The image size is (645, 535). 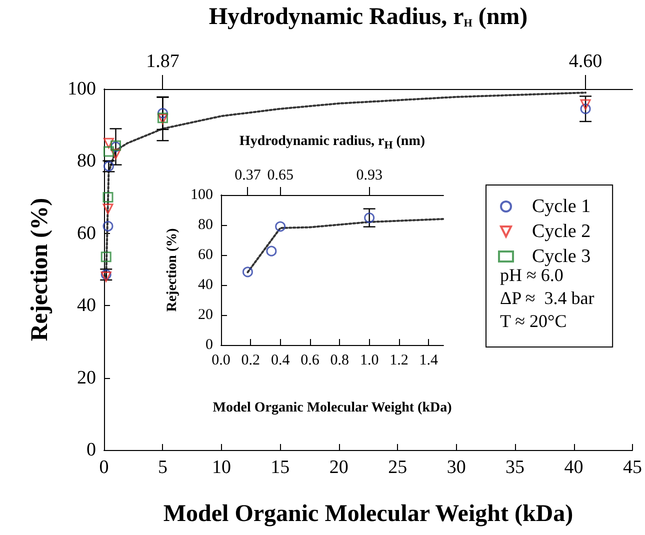 I want to click on x-tick-label: 1.4, so click(x=429, y=360).